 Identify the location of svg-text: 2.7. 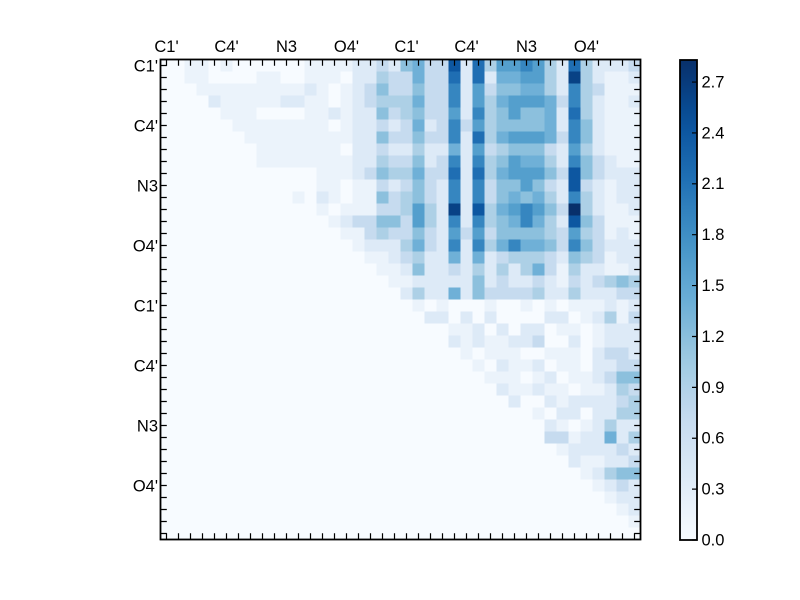
(713, 82).